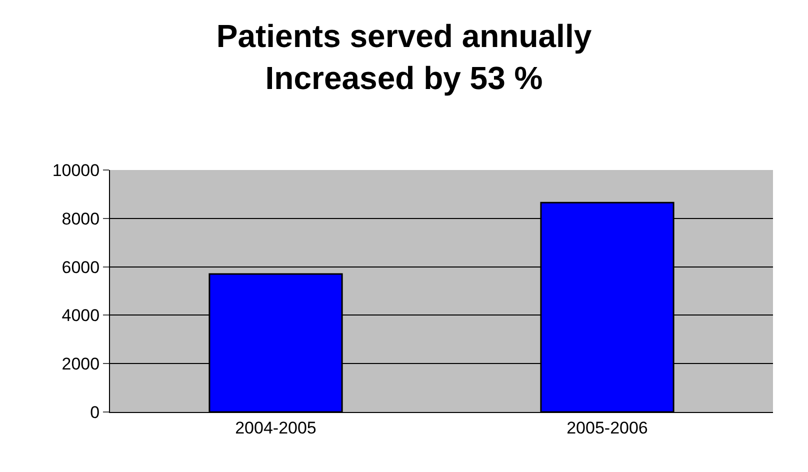 Image resolution: width=808 pixels, height=472 pixels. Describe the element at coordinates (81, 364) in the screenshot. I see `y-tick-label: 2000` at that location.